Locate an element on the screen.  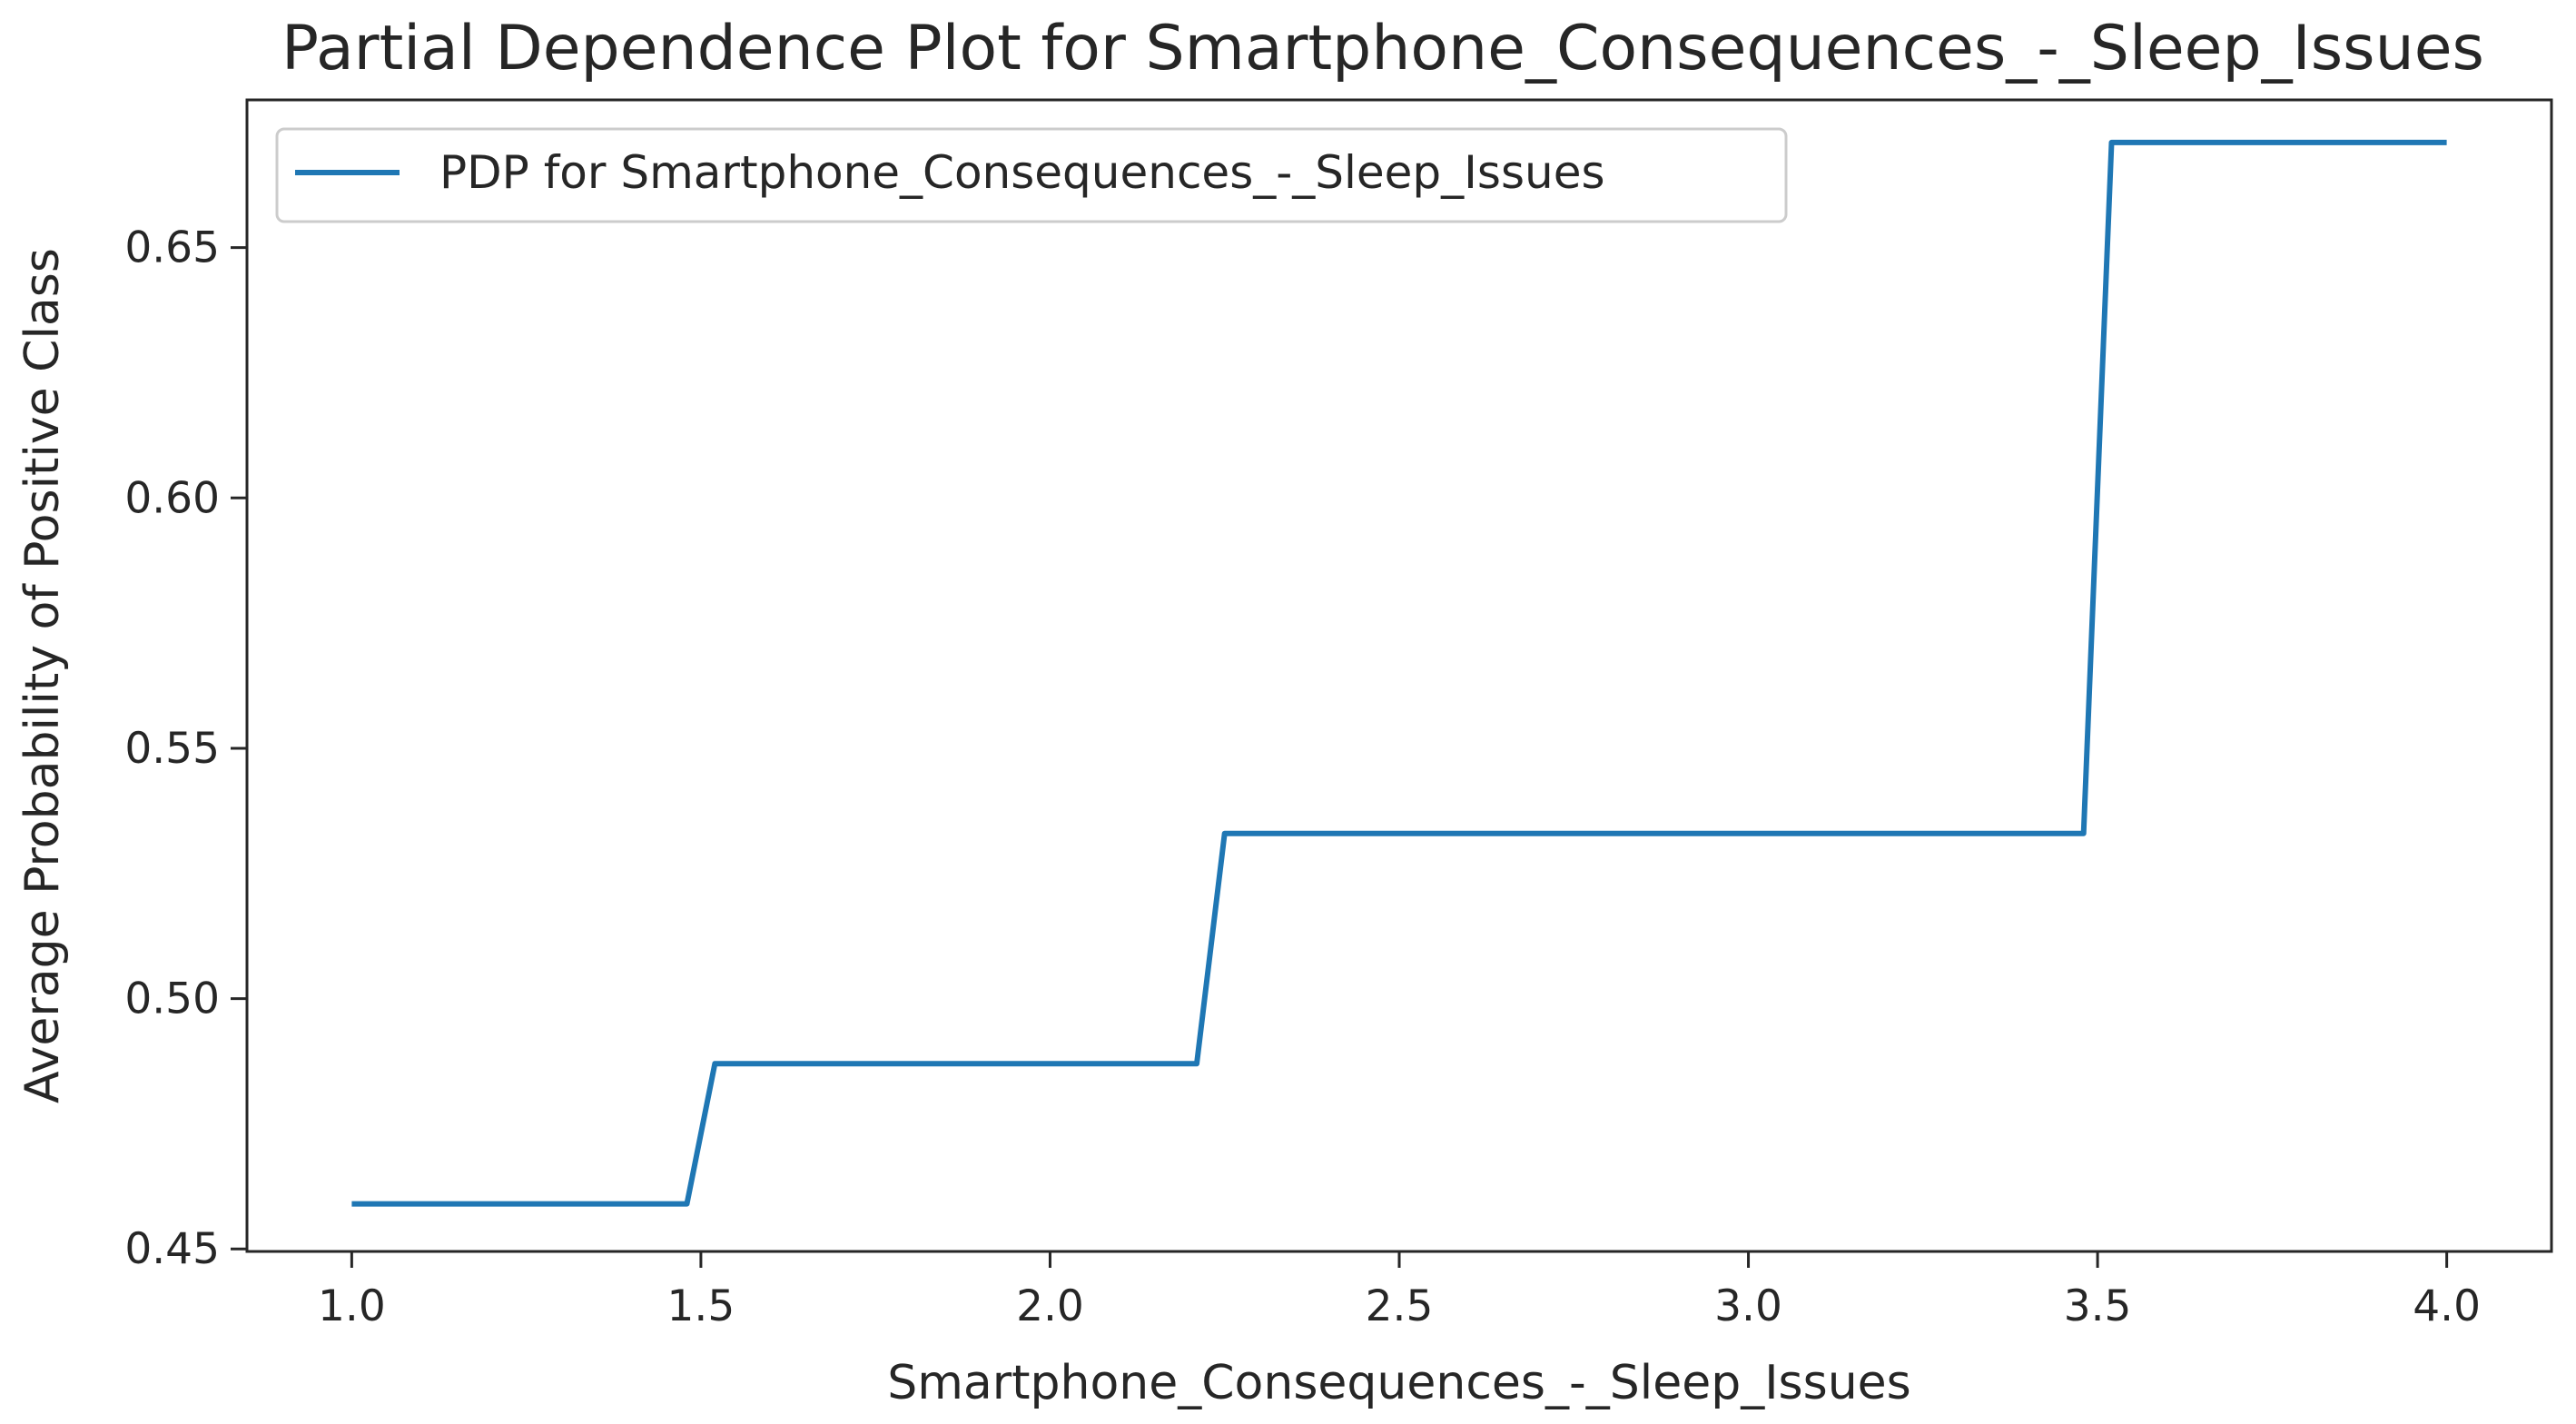
x-tick-label: 1.5 is located at coordinates (701, 1306).